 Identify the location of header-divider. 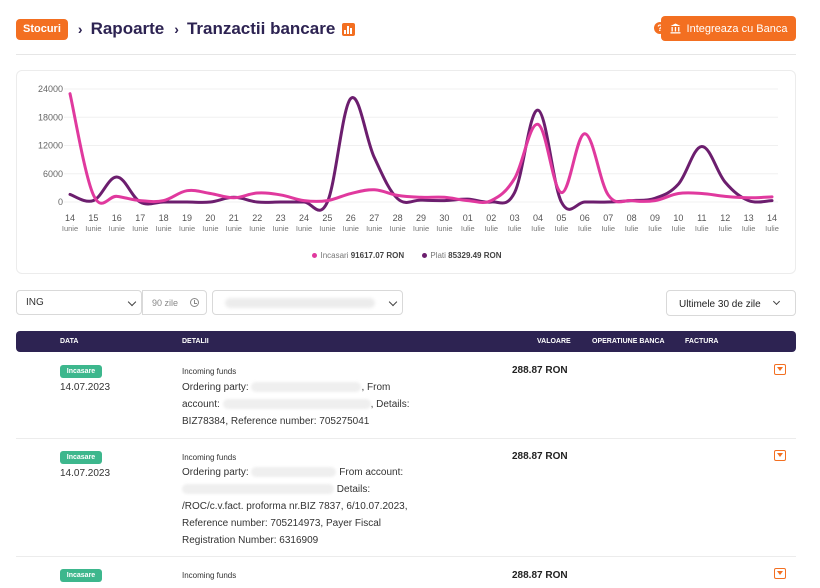
(406, 54).